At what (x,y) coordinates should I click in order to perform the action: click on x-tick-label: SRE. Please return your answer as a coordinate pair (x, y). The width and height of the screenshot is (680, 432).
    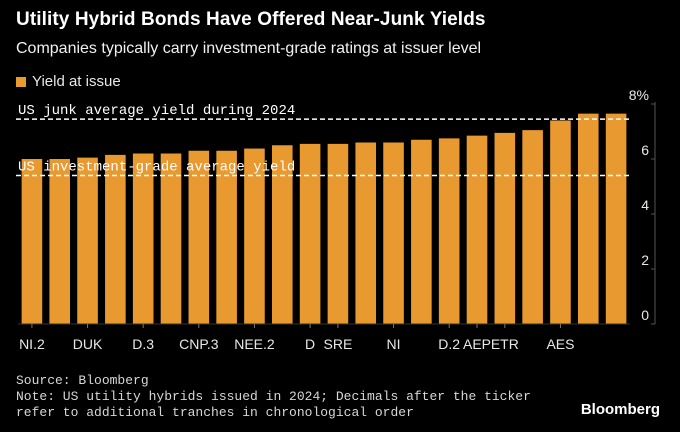
    Looking at the image, I should click on (338, 344).